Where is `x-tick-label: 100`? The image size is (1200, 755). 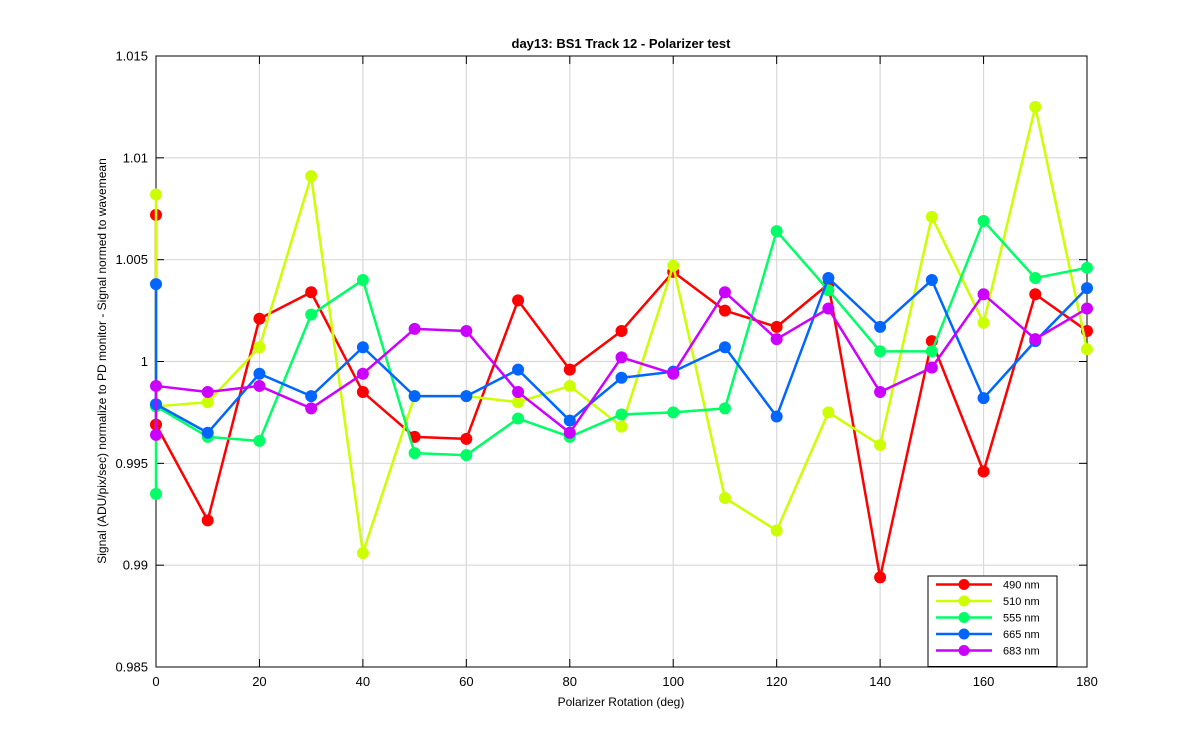 x-tick-label: 100 is located at coordinates (673, 681).